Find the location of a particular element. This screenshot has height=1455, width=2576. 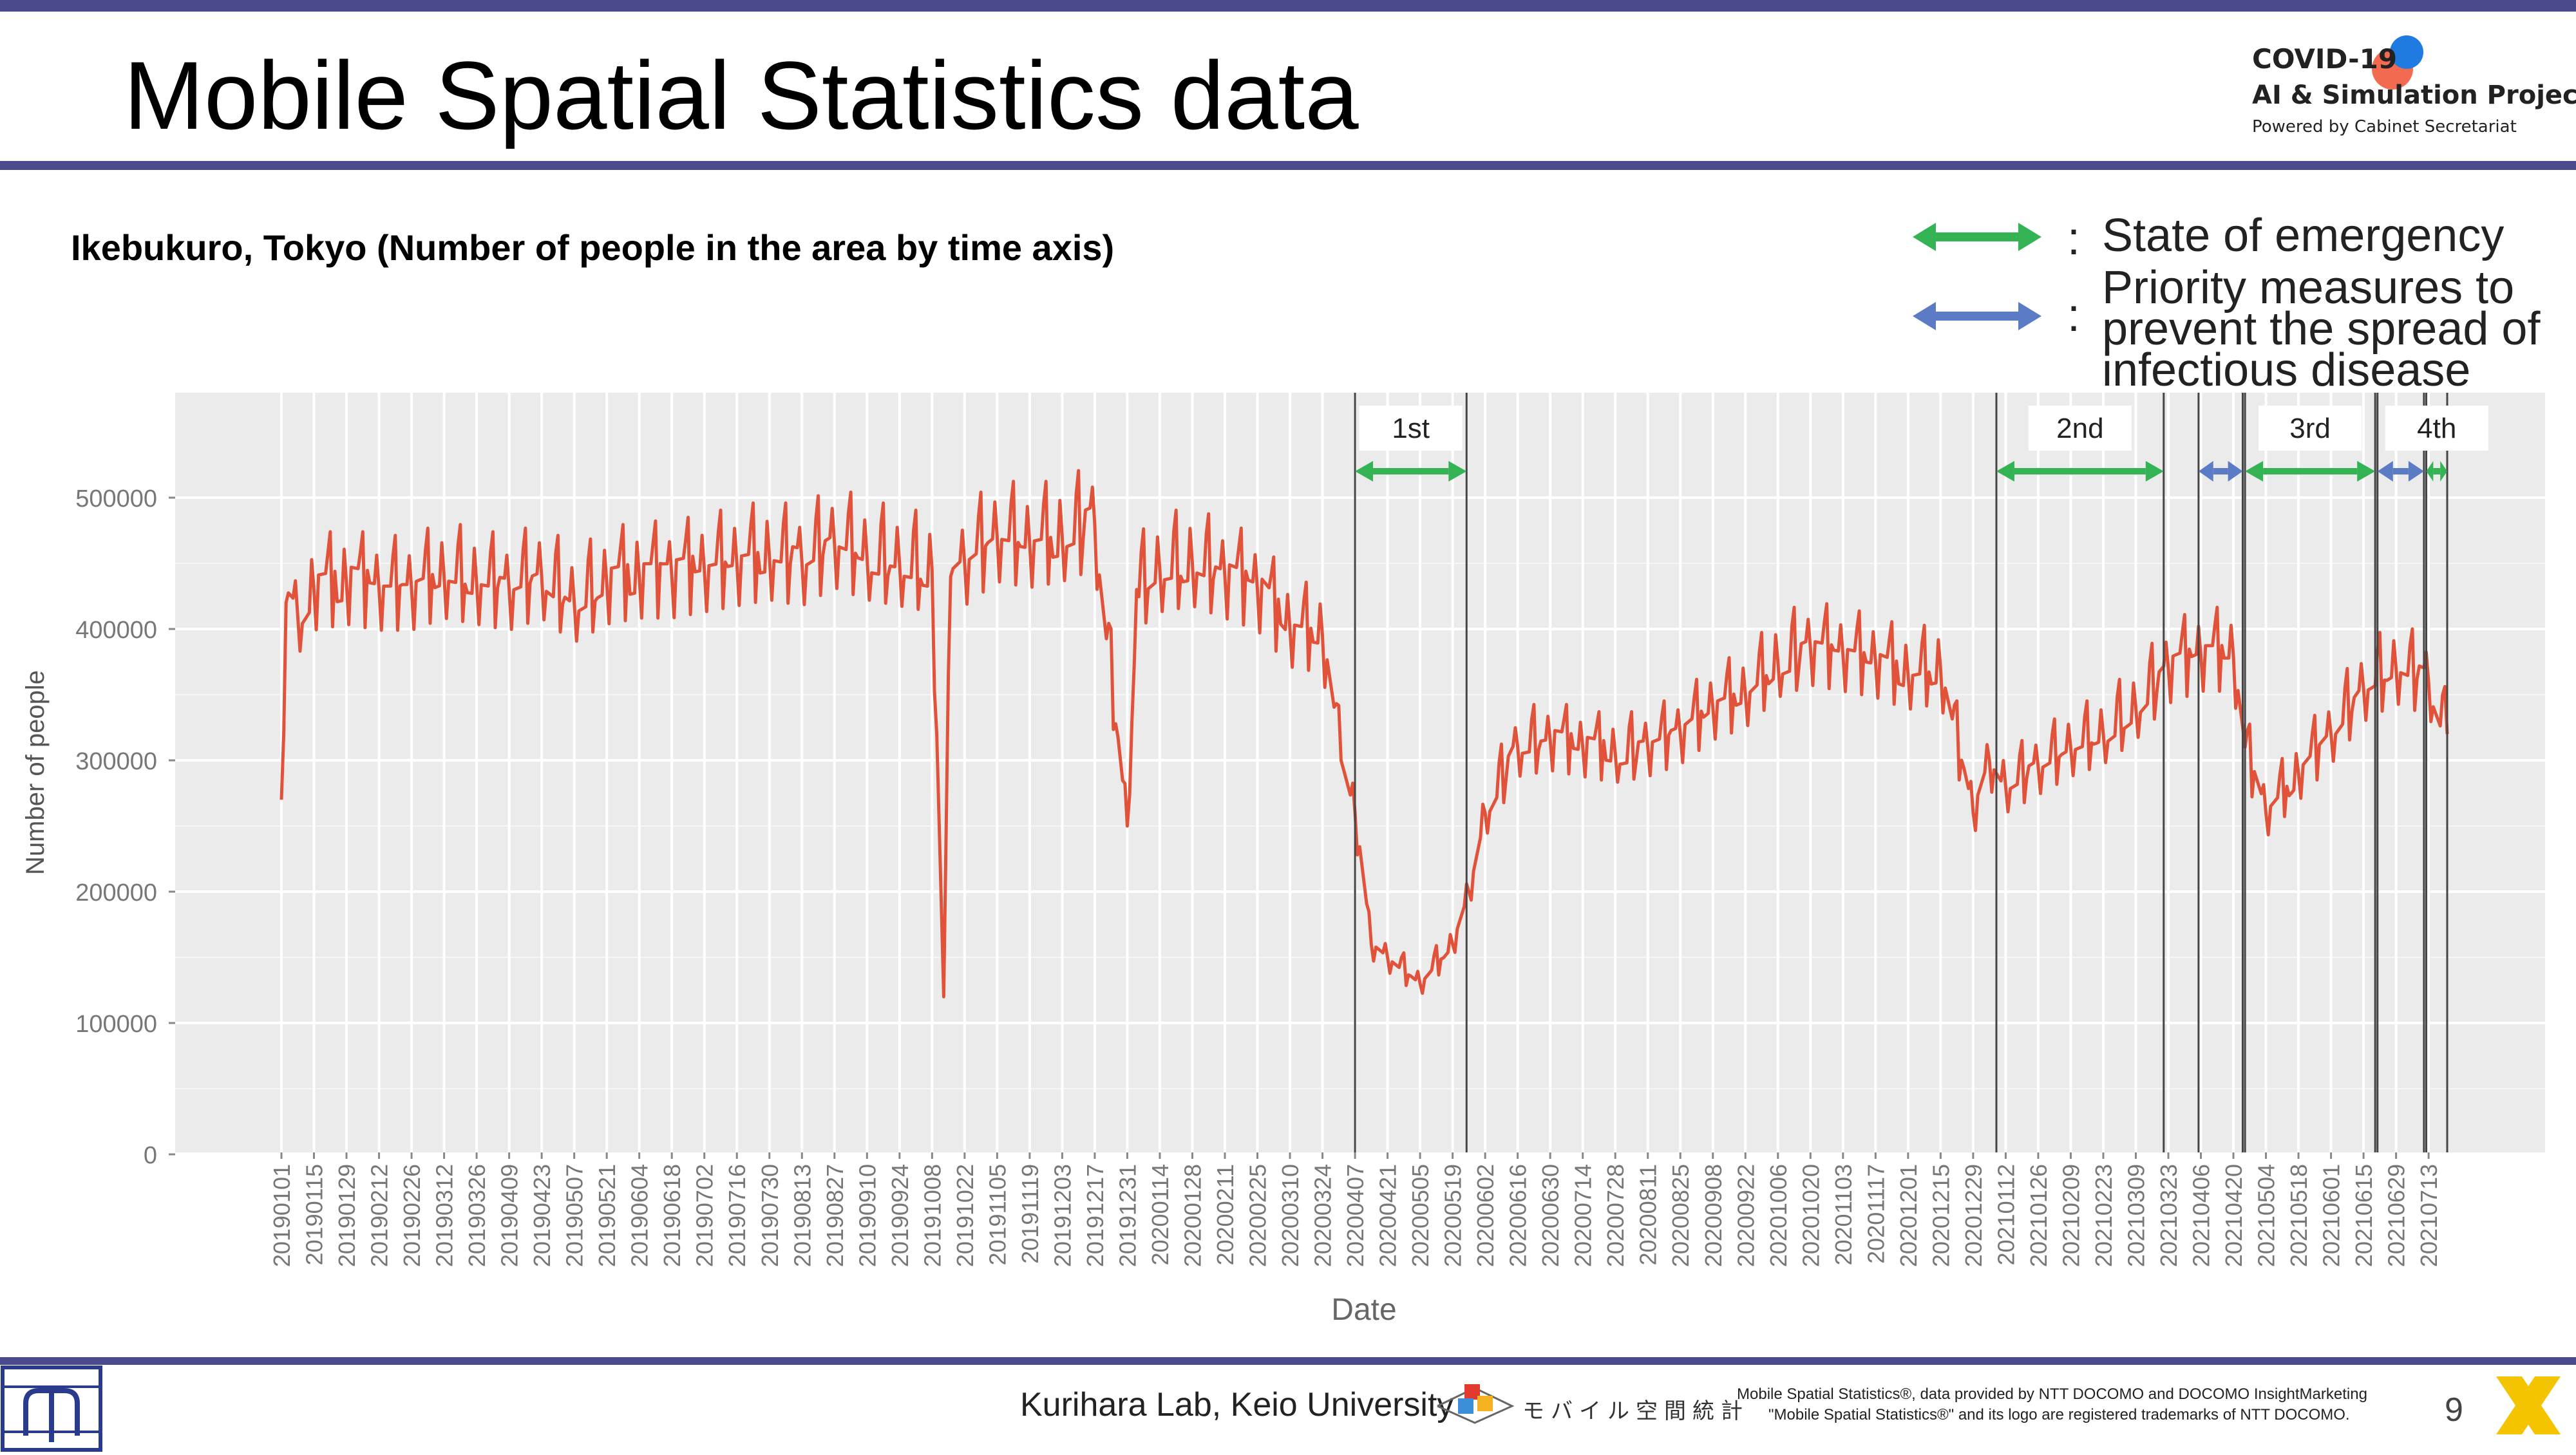

x-tick-label: 20201006 is located at coordinates (1779, 1215).